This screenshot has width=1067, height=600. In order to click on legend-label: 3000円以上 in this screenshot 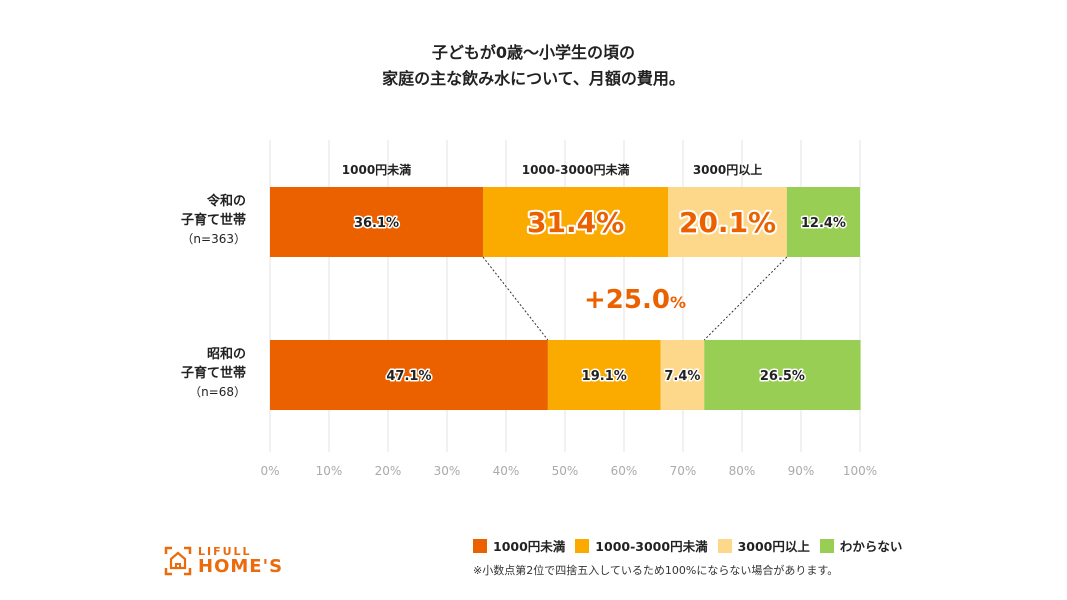, I will do `click(773, 546)`.